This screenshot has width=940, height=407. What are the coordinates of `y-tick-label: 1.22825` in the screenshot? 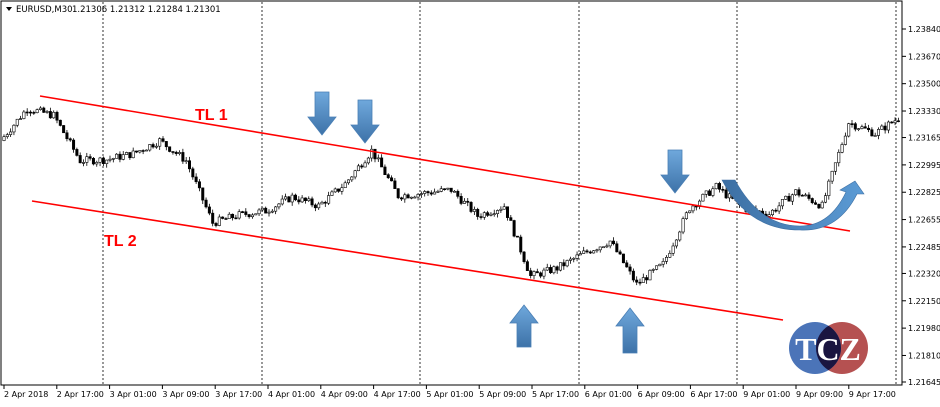 It's located at (924, 192).